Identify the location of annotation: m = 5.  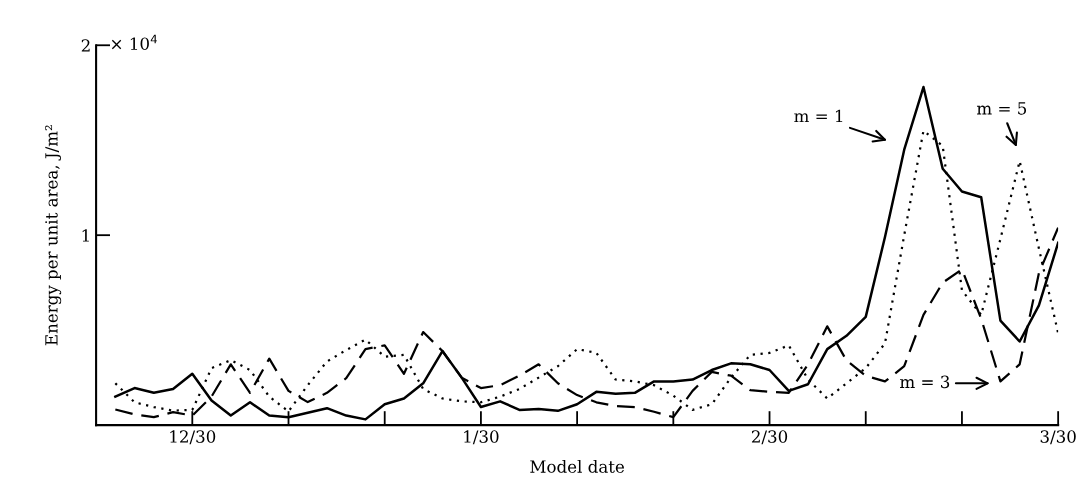
(1001, 108).